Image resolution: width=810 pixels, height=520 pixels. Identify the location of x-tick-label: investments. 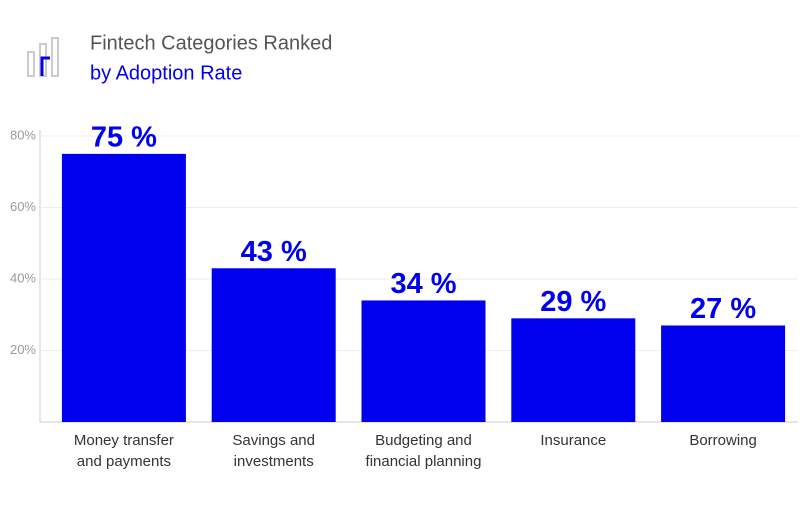
(274, 461).